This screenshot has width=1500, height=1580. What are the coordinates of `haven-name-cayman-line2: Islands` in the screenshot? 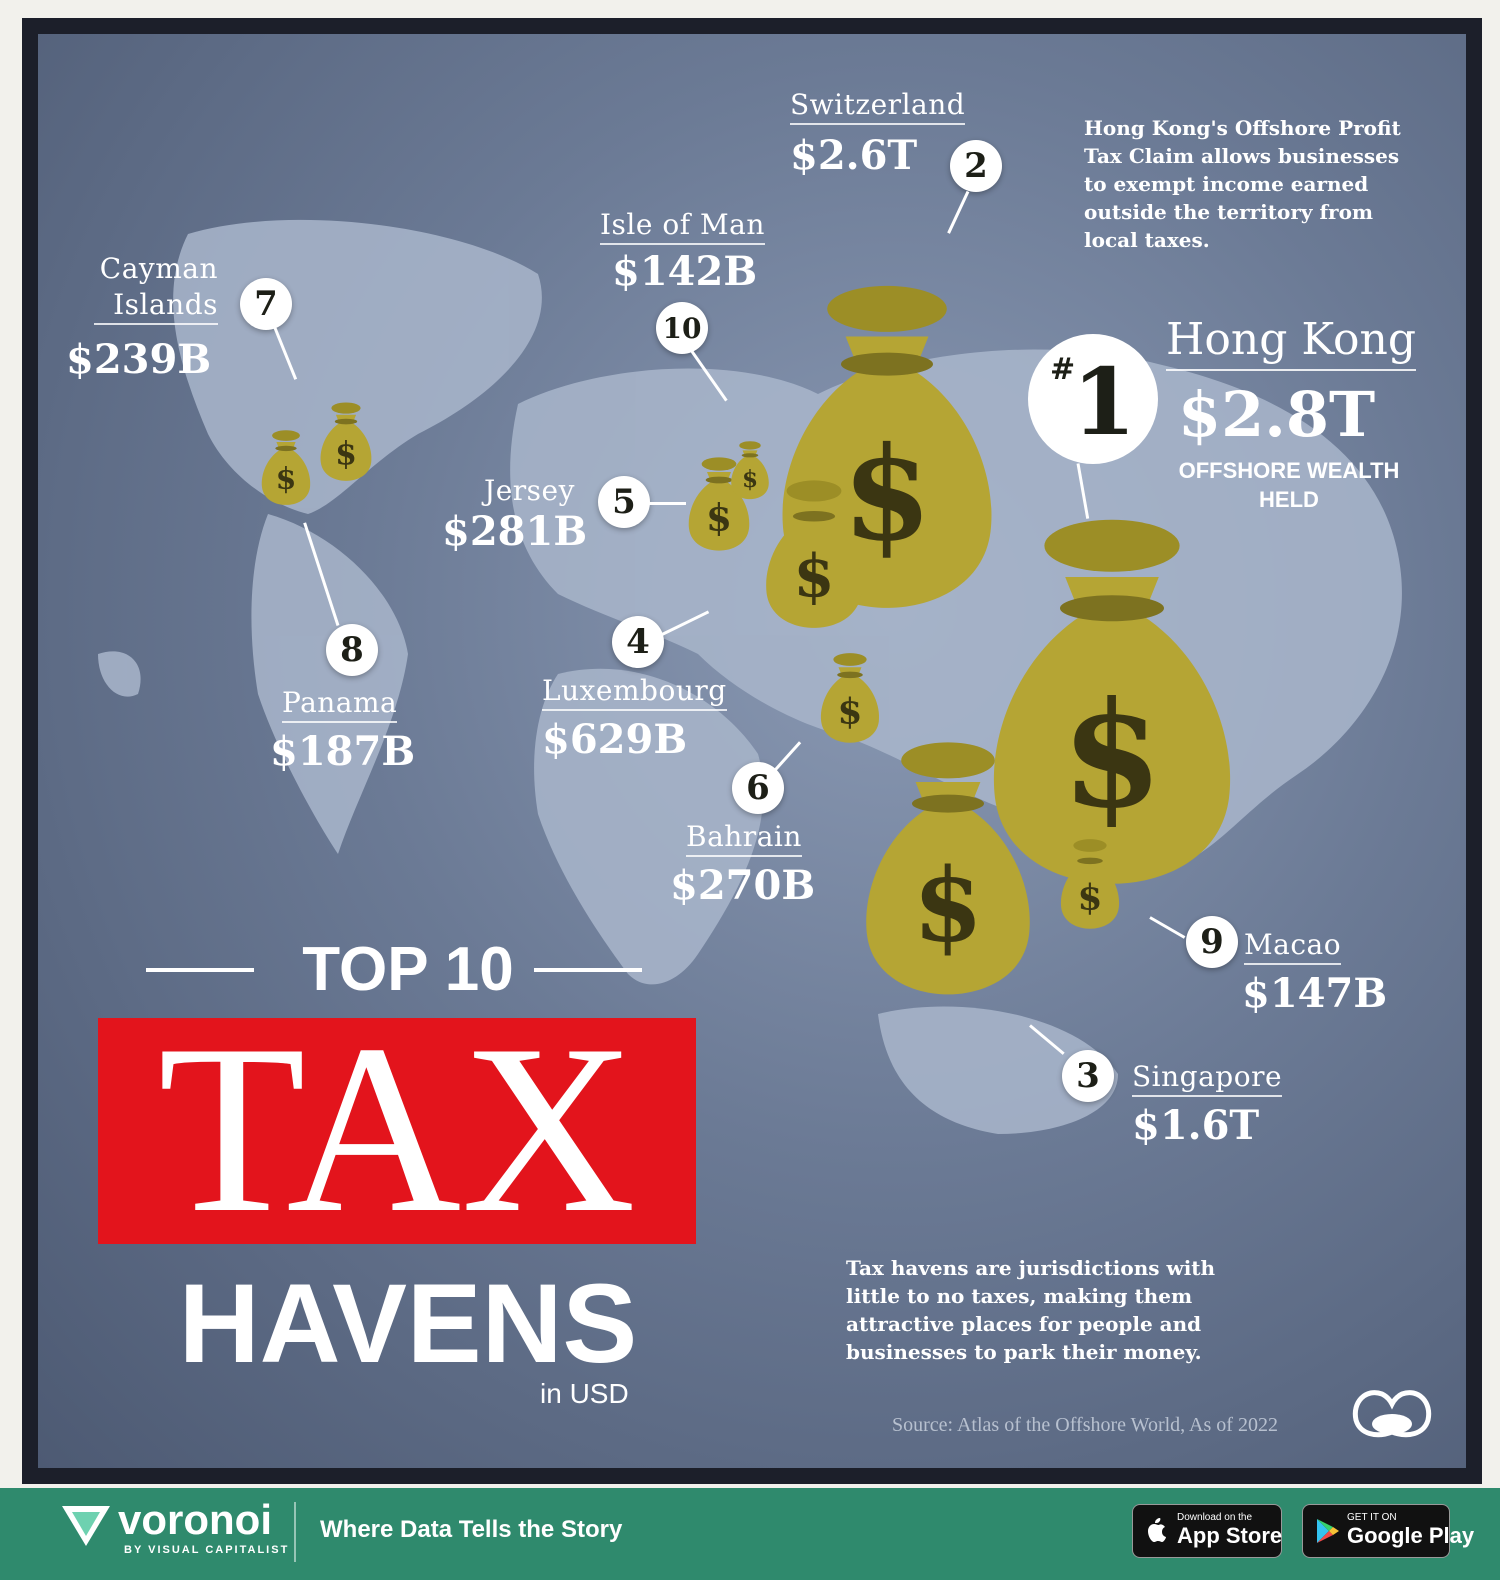 It's located at (156, 306).